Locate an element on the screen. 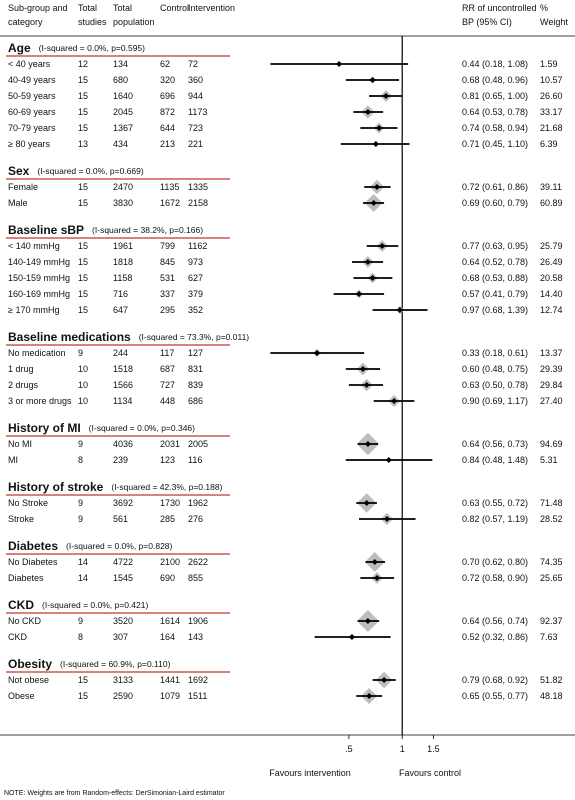 The image size is (575, 800). cell-population: 239 is located at coordinates (120, 460).